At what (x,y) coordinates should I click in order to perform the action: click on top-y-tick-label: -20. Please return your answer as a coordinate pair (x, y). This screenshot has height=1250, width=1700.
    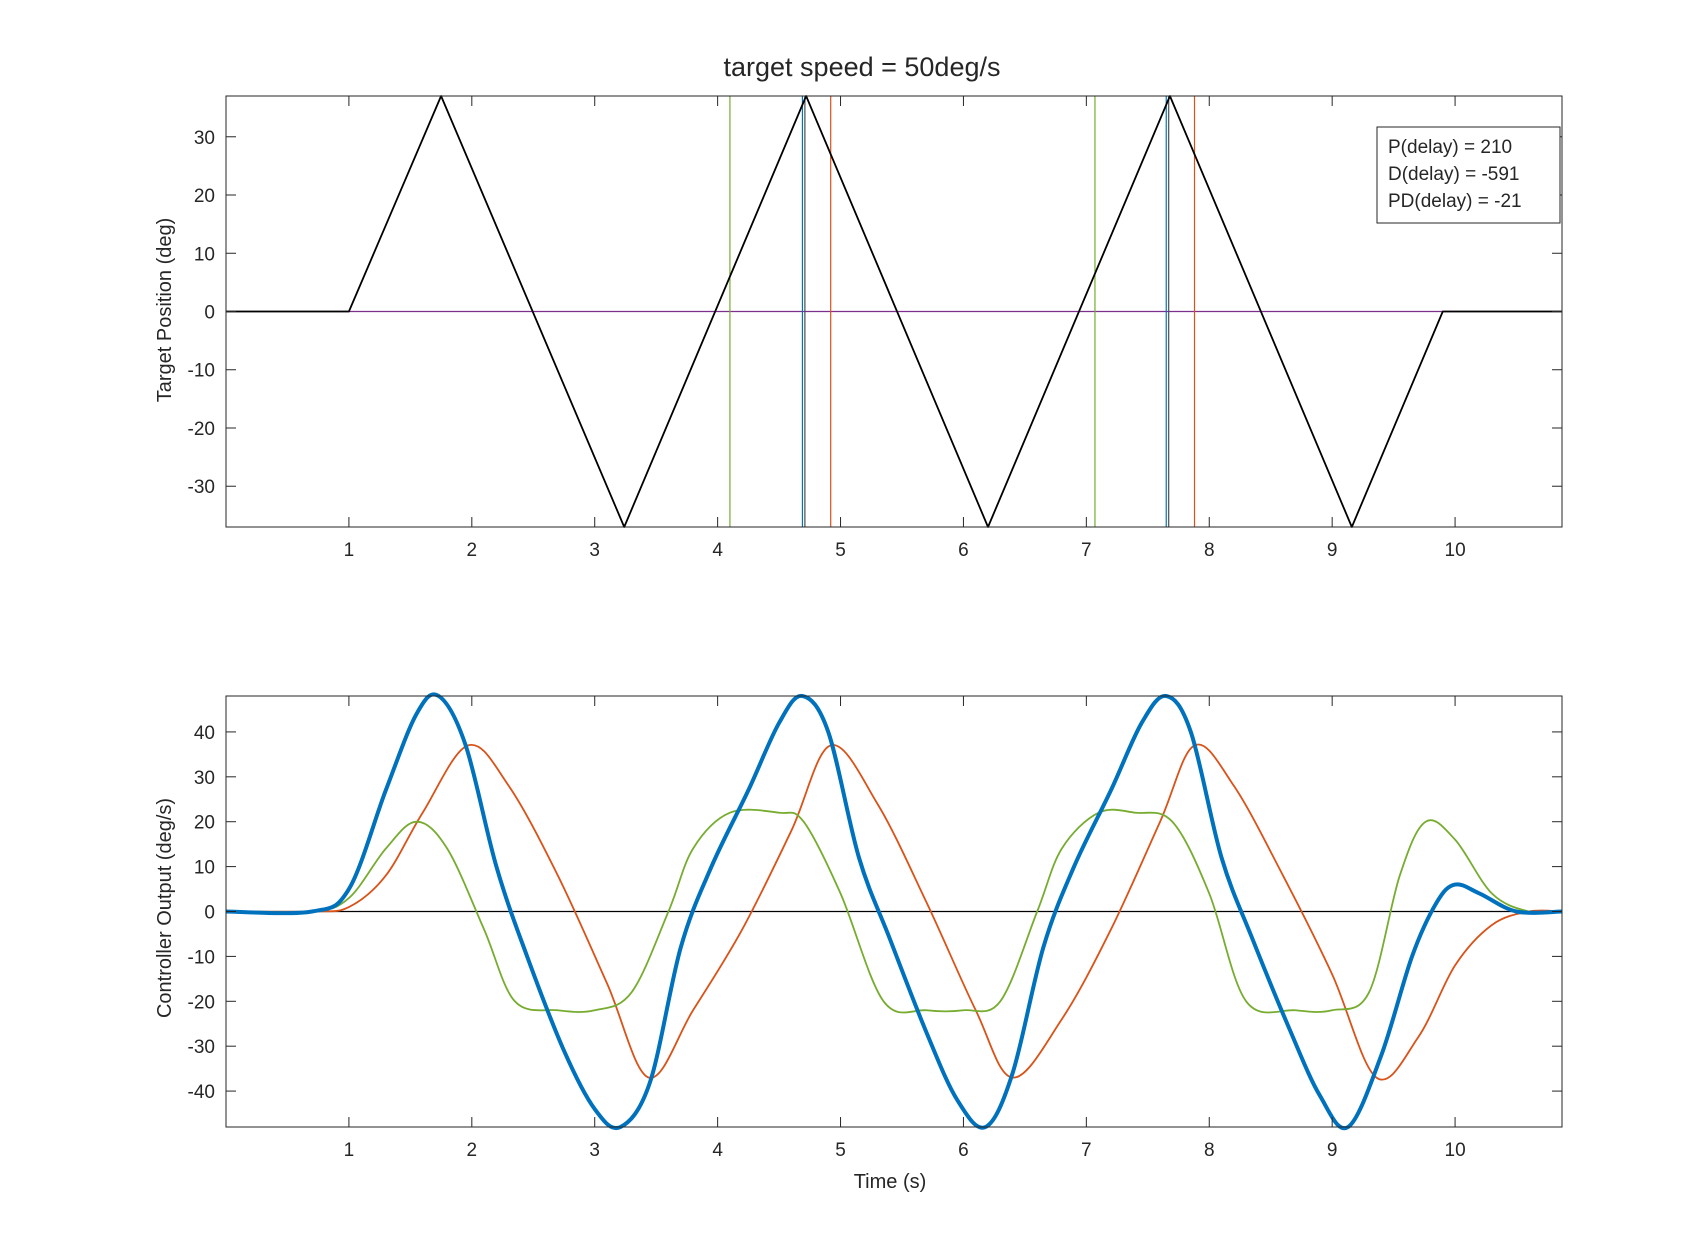
    Looking at the image, I should click on (201, 429).